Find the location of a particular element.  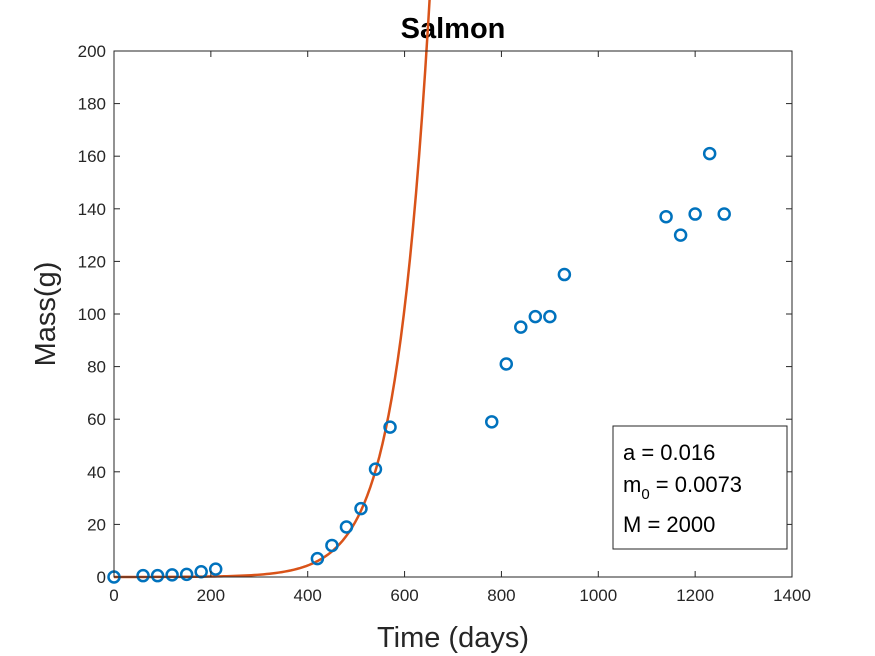

parameter-legend: a = 0.016 m0 = 0.0073 M = 2000 is located at coordinates (700, 487).